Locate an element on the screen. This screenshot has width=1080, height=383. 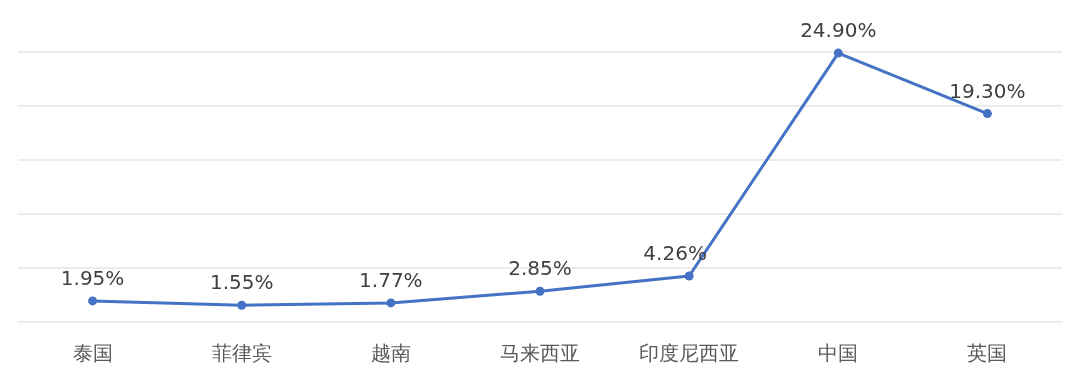
x-tick-label: 菲律宾 is located at coordinates (241, 353).